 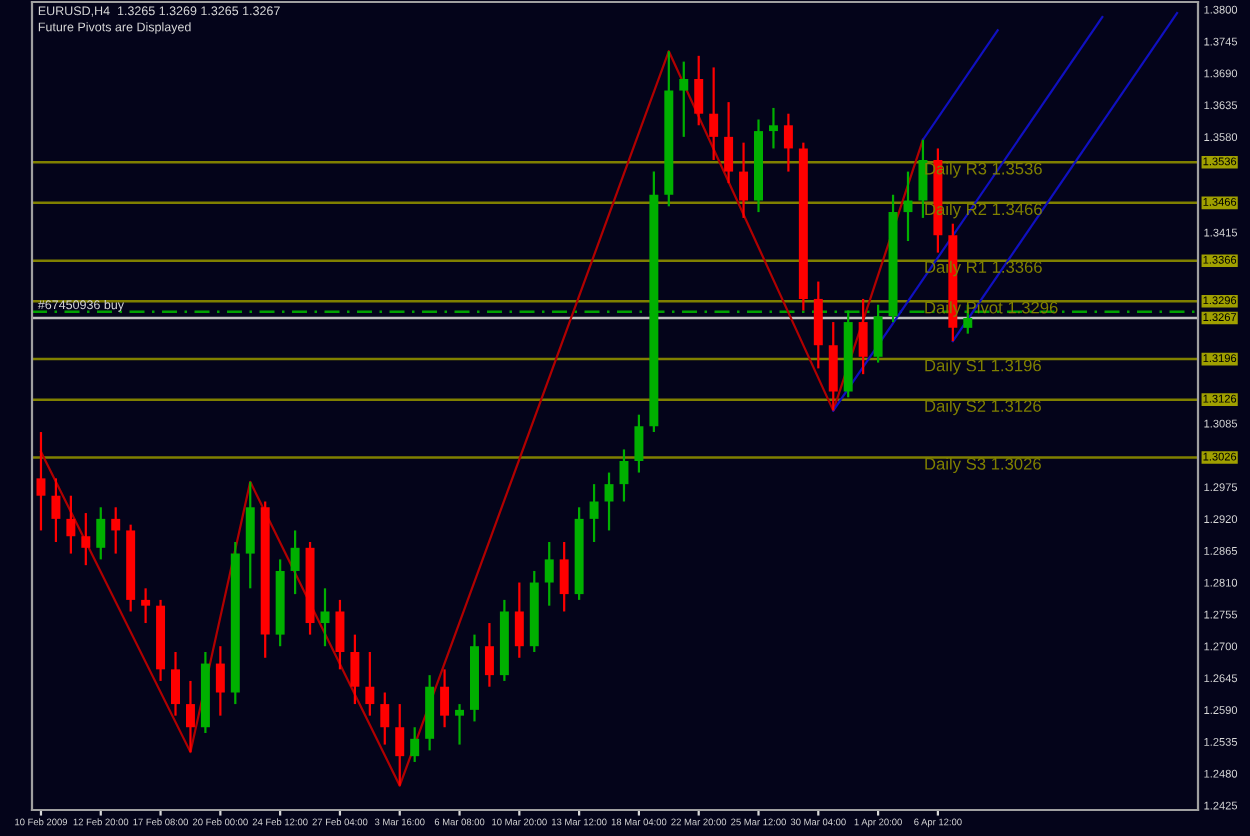 What do you see at coordinates (983, 465) in the screenshot?
I see `ref-line-label: Daily S3 1.3026` at bounding box center [983, 465].